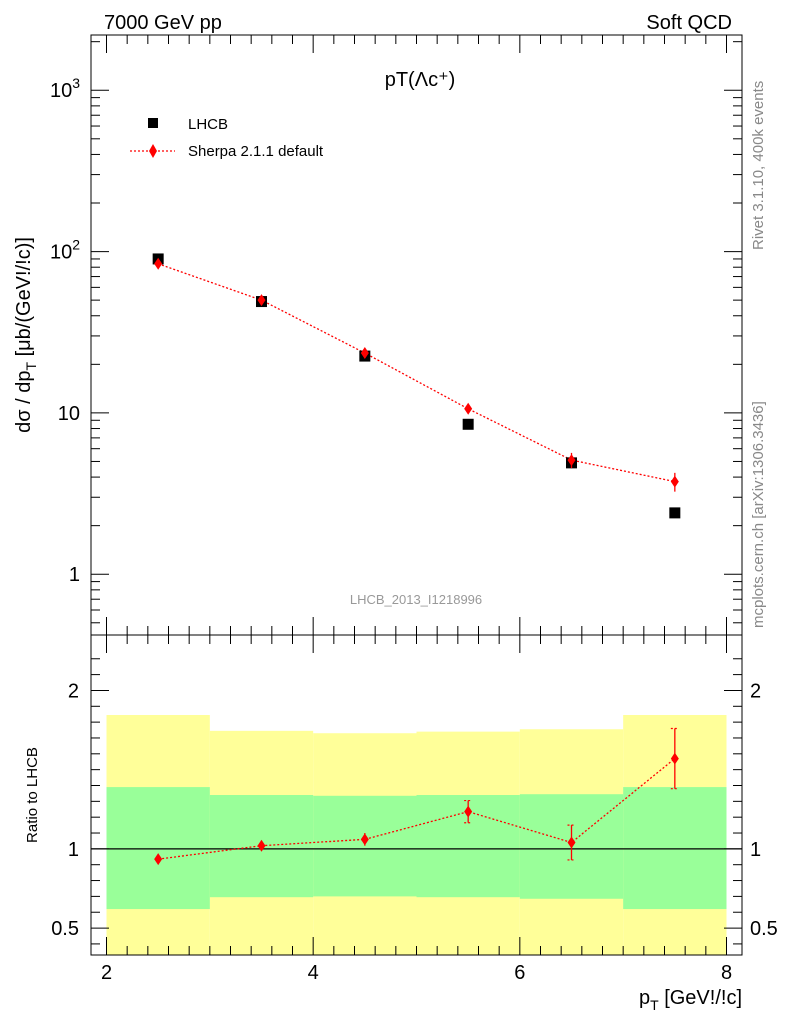 The height and width of the screenshot is (1024, 786). Describe the element at coordinates (256, 151) in the screenshot. I see `legend-sherpa-label: Sherpa 2.1.1 default` at that location.